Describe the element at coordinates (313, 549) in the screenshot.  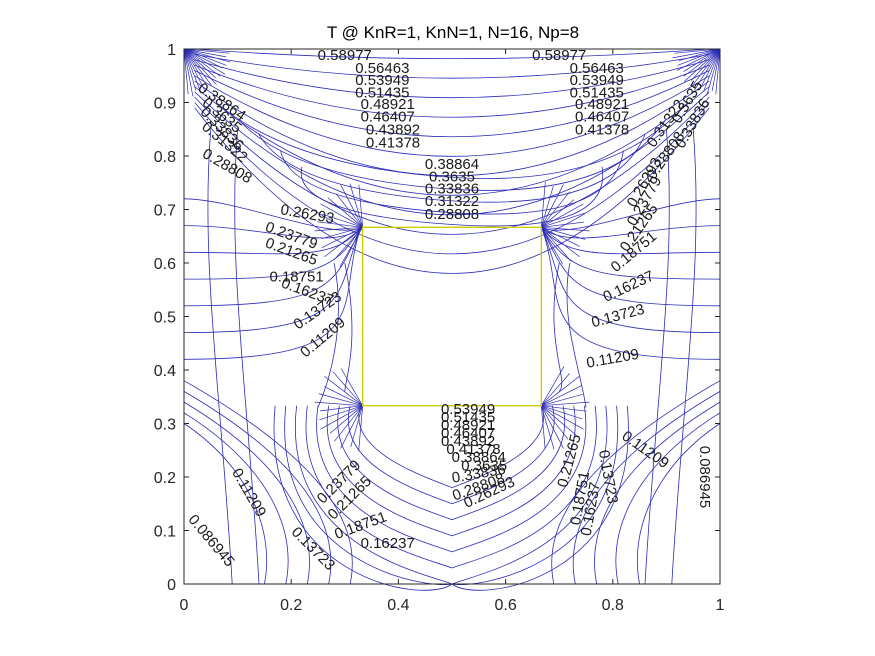
I see `contour-label: 0.13723` at that location.